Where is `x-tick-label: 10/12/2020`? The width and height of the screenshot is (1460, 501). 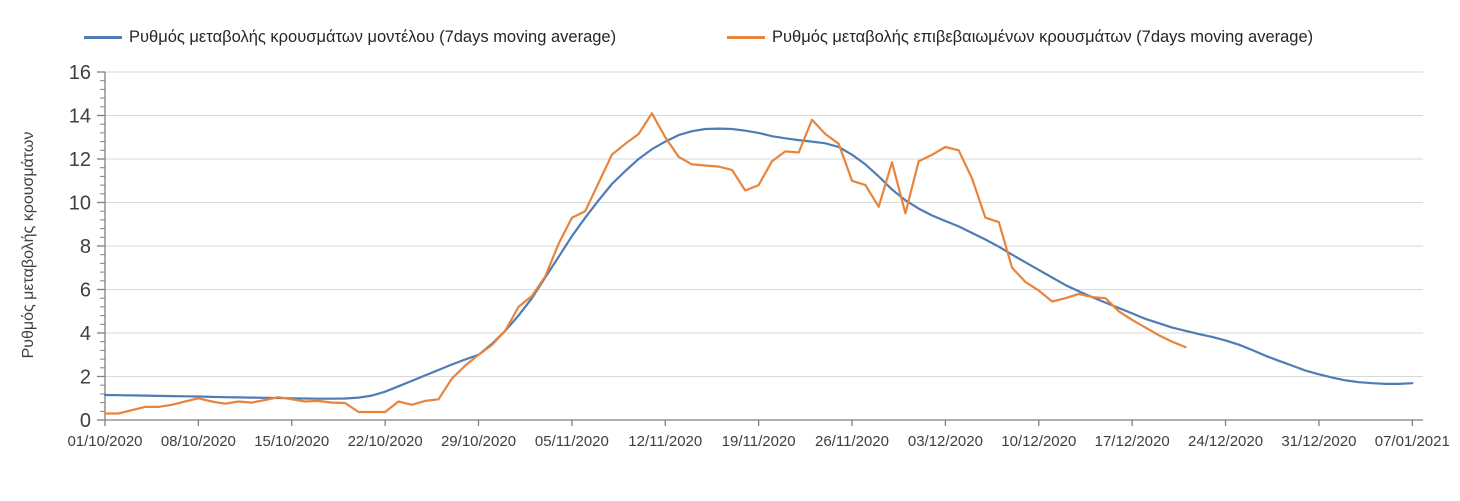
x-tick-label: 10/12/2020 is located at coordinates (1038, 441).